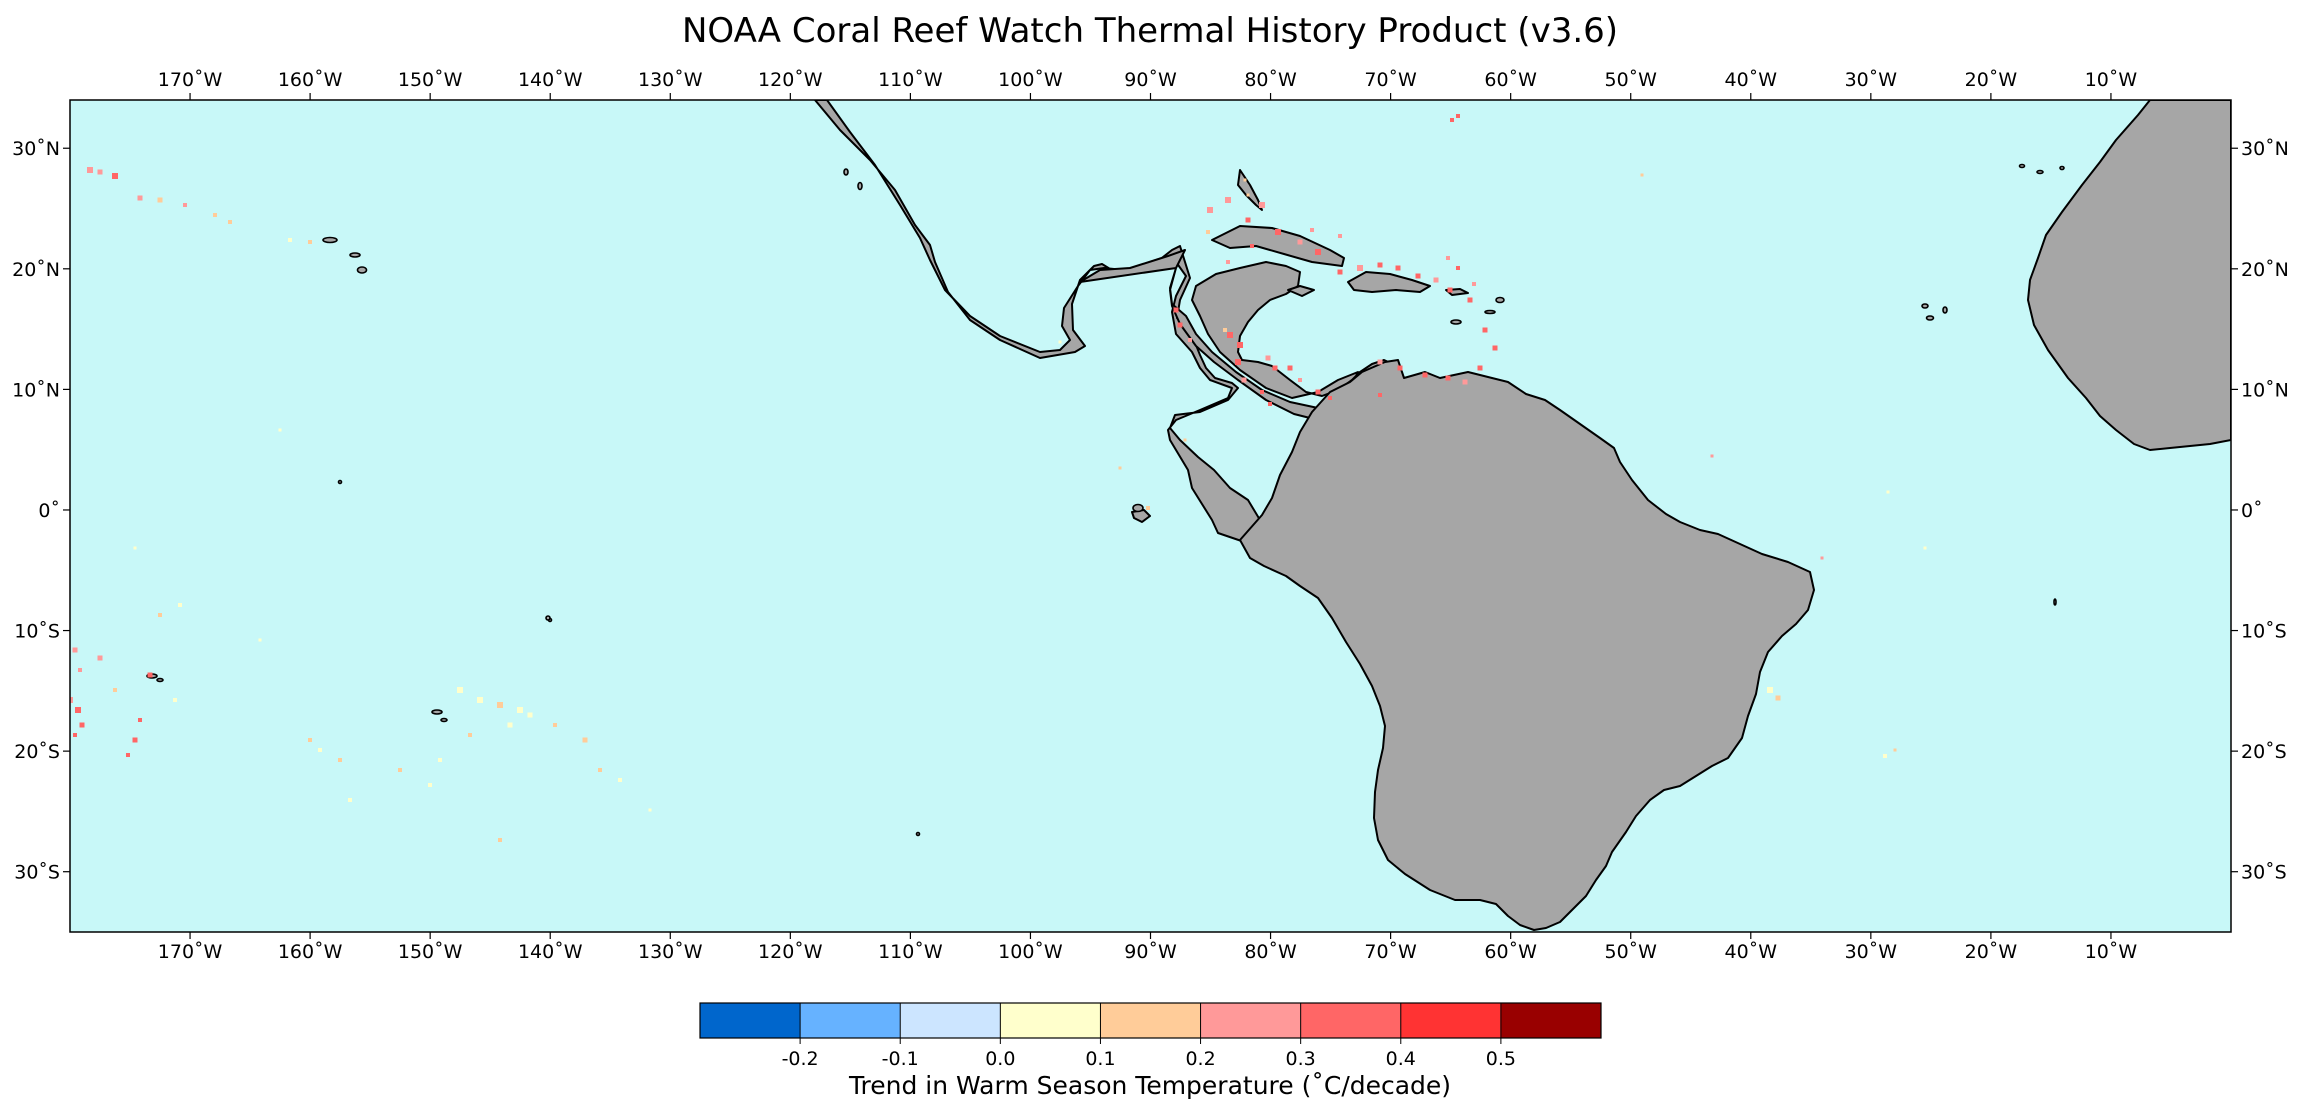  What do you see at coordinates (550, 80) in the screenshot?
I see `lon-tick-label-top: 140˚W` at bounding box center [550, 80].